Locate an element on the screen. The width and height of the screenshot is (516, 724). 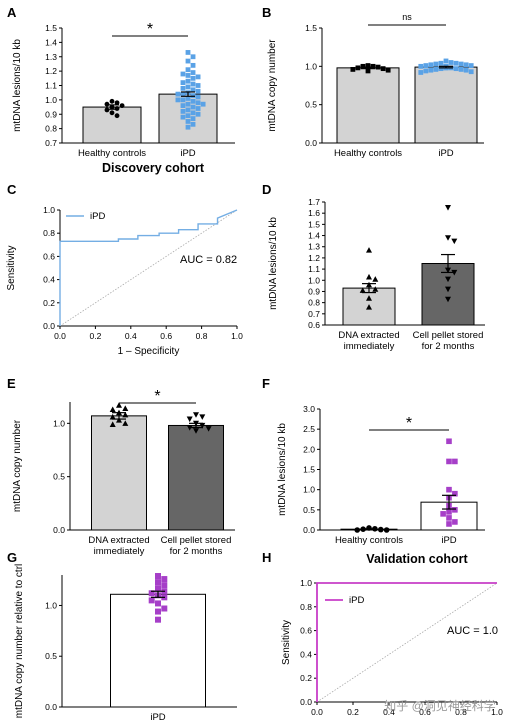
panel-B-y-tick-label: 0.5 is located at coordinates (311, 105).